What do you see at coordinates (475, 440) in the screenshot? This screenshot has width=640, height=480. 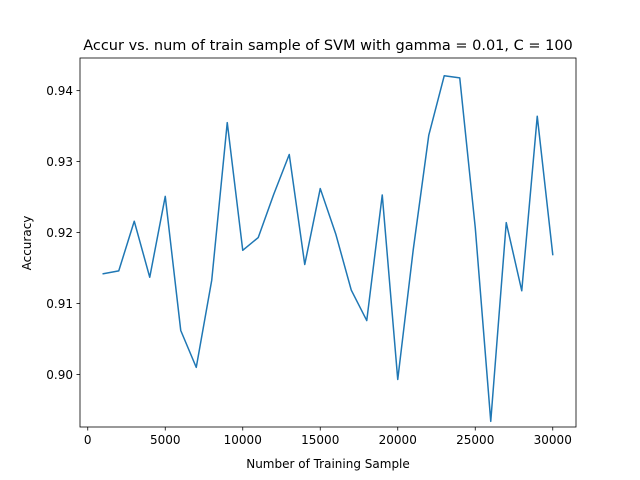 I see `x-tick-label: 25000` at bounding box center [475, 440].